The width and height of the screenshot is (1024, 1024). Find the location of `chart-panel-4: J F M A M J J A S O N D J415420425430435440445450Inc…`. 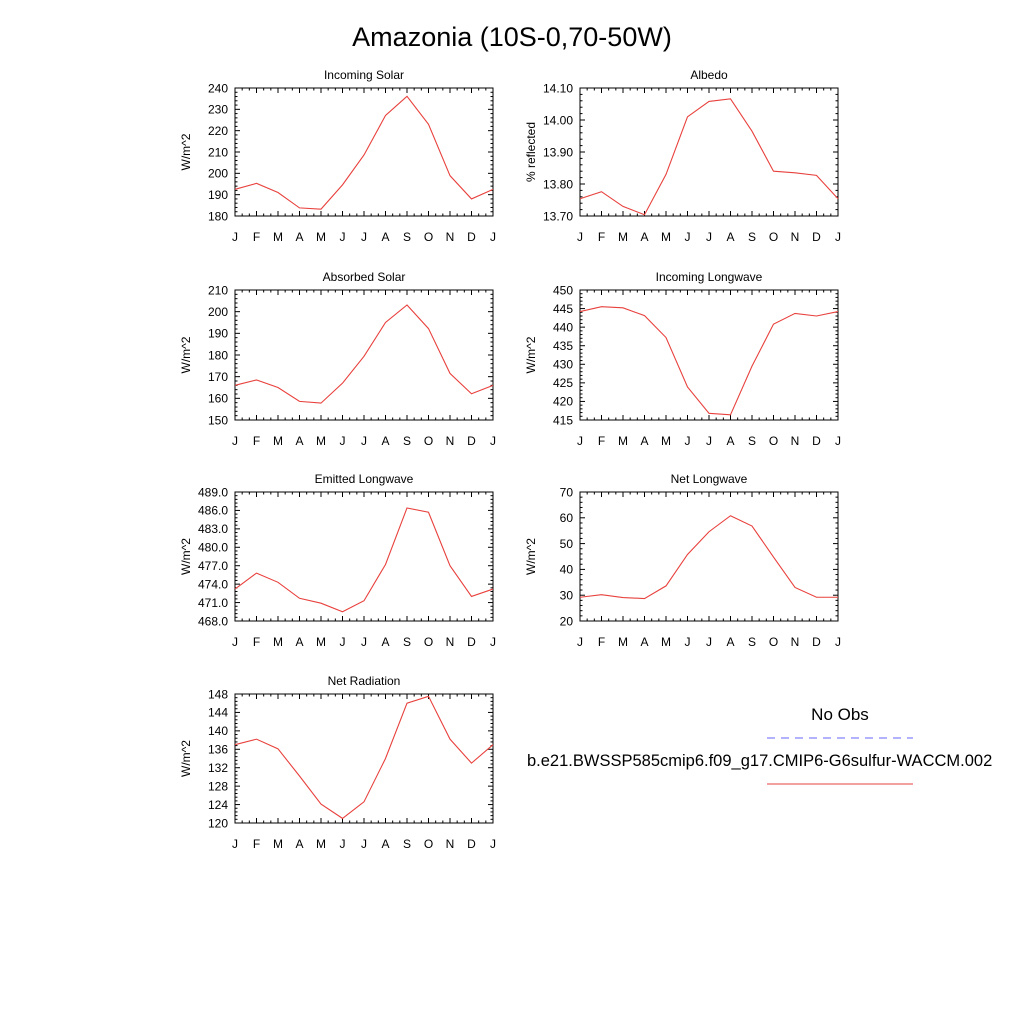

chart-panel-4: J F M A M J J A S O N D J415420425430435440445450Inc… is located at coordinates (682, 359).